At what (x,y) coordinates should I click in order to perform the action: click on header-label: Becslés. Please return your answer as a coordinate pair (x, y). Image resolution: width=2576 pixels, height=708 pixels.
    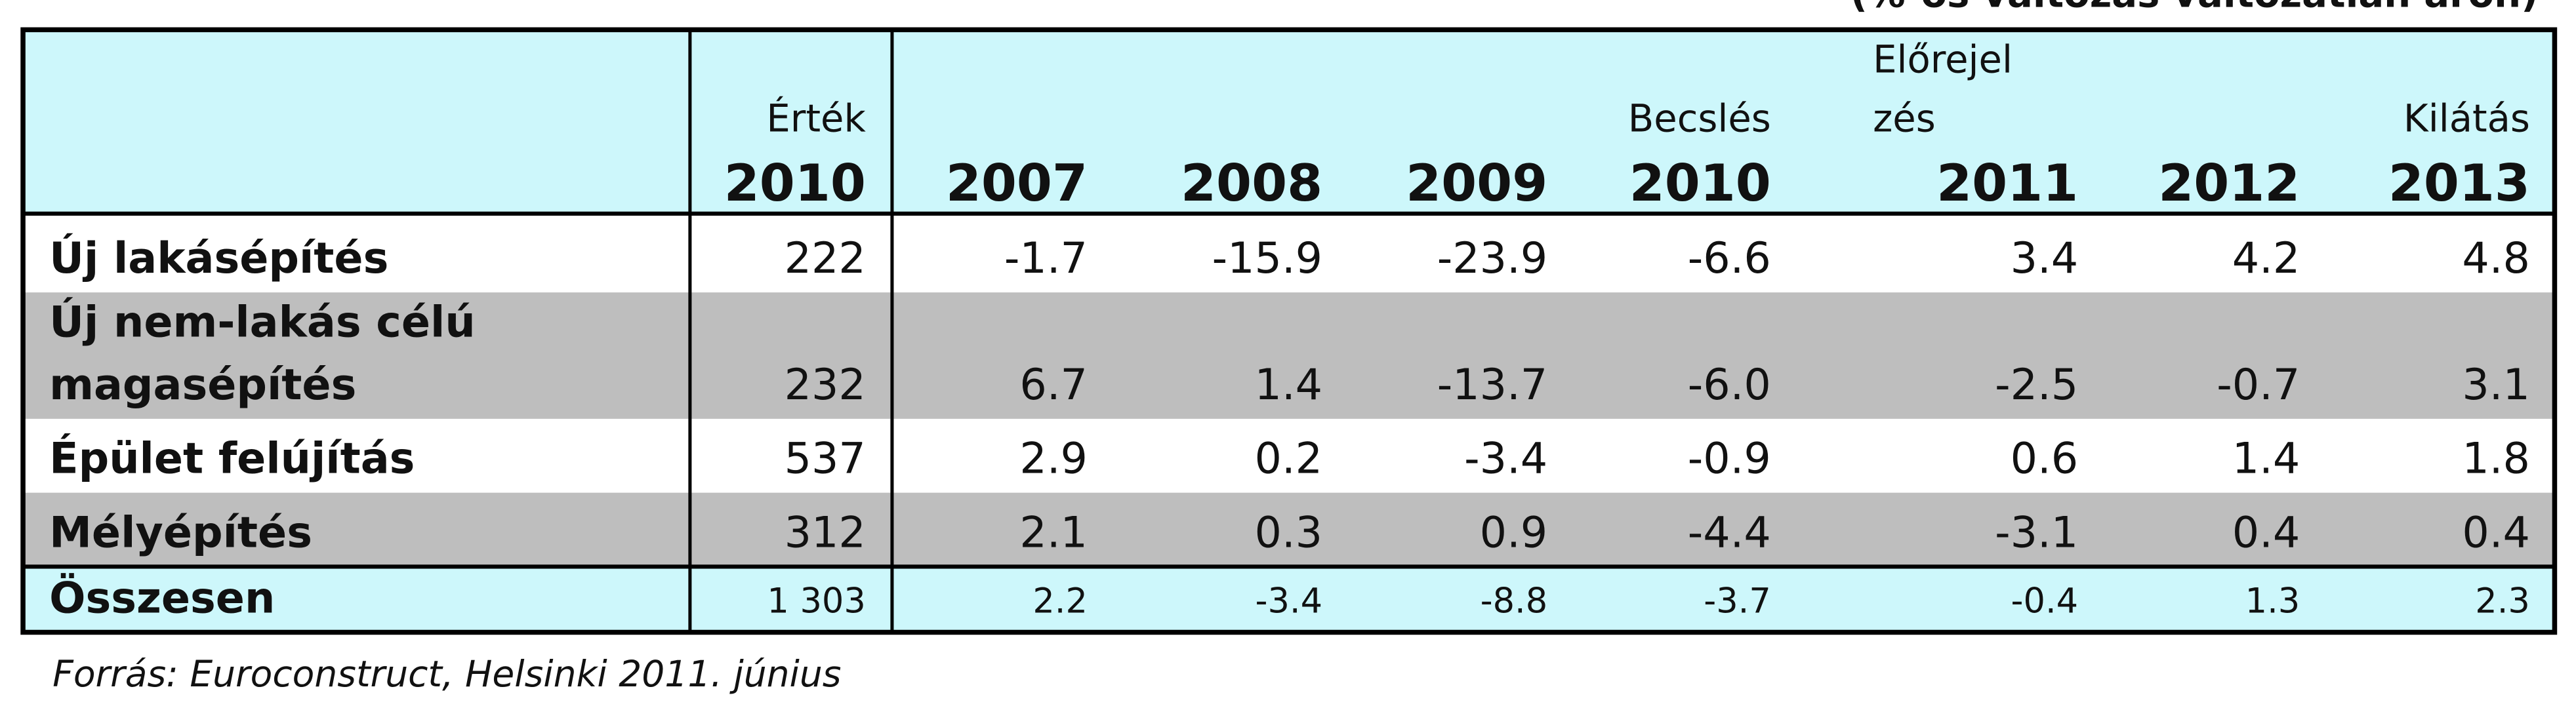
    Looking at the image, I should click on (1699, 119).